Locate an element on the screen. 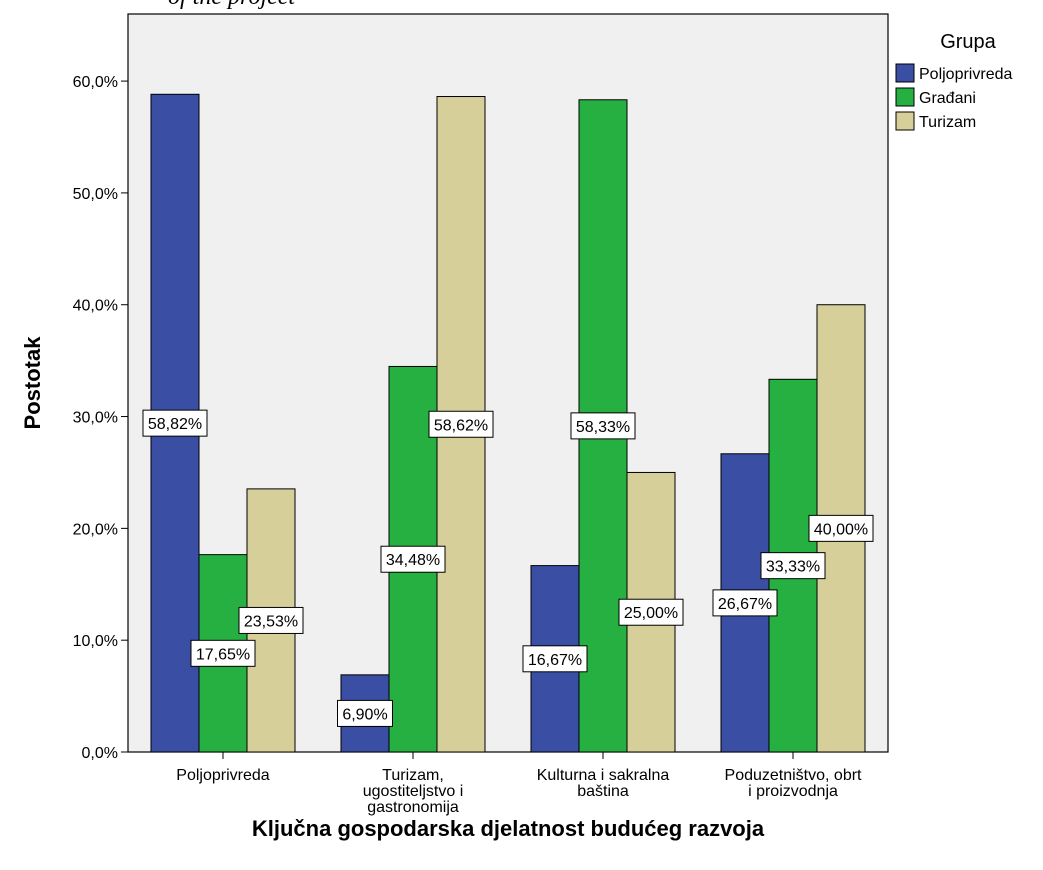 This screenshot has width=1043, height=870. x-tick-label: Turizam, ugostiteljstvo i gastronomija is located at coordinates (413, 791).